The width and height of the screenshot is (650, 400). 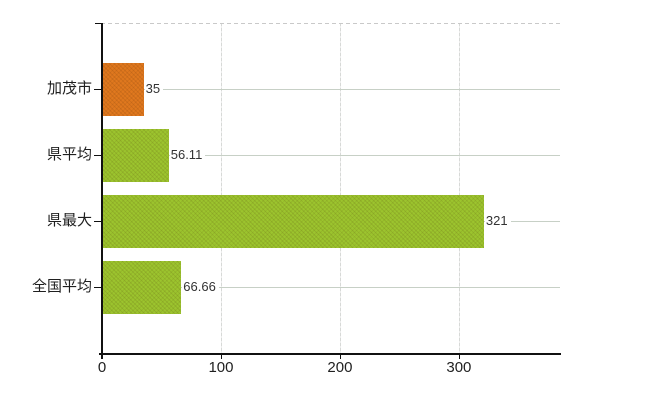 I want to click on x-axis-tick-label: 300, so click(x=459, y=367).